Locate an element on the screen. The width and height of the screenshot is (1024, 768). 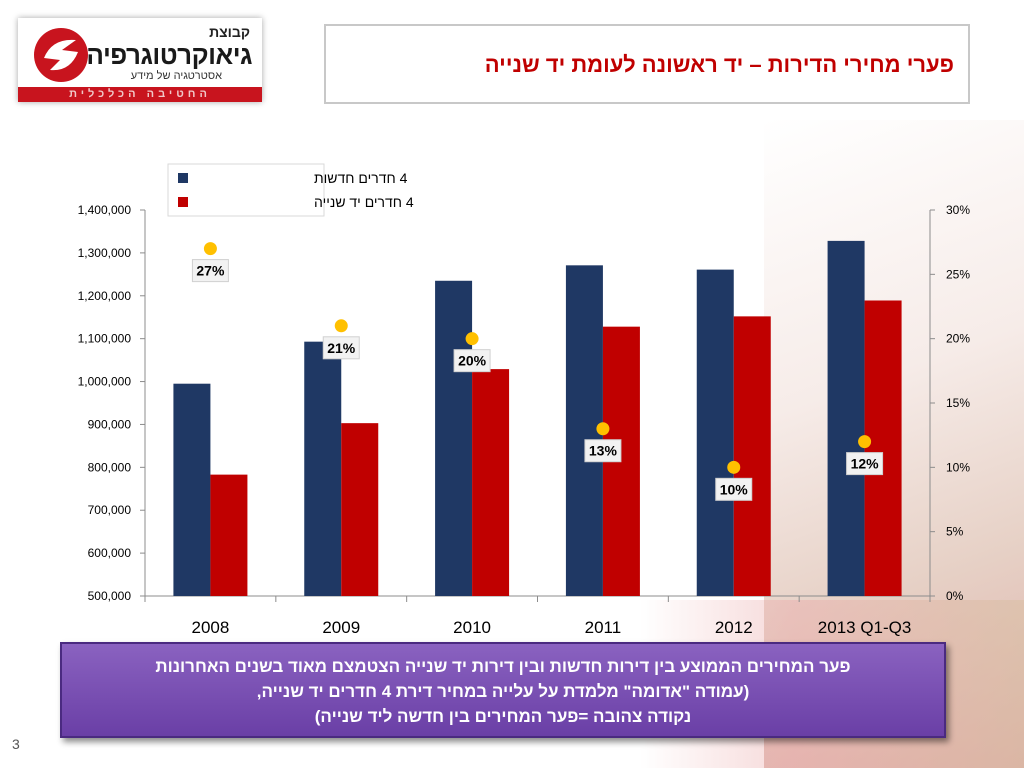
x-axis: 2008 2009 2010 2011 2012 2013 Q1-Q3 is located at coordinates (537, 616).